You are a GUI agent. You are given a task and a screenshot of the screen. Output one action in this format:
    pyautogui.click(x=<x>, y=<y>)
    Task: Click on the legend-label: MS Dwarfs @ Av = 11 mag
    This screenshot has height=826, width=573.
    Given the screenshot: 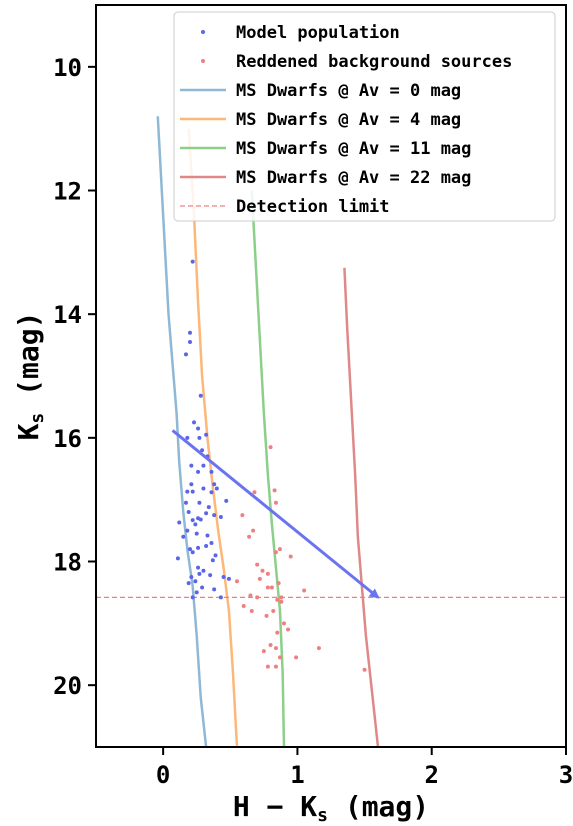 What is the action you would take?
    pyautogui.click(x=353, y=149)
    